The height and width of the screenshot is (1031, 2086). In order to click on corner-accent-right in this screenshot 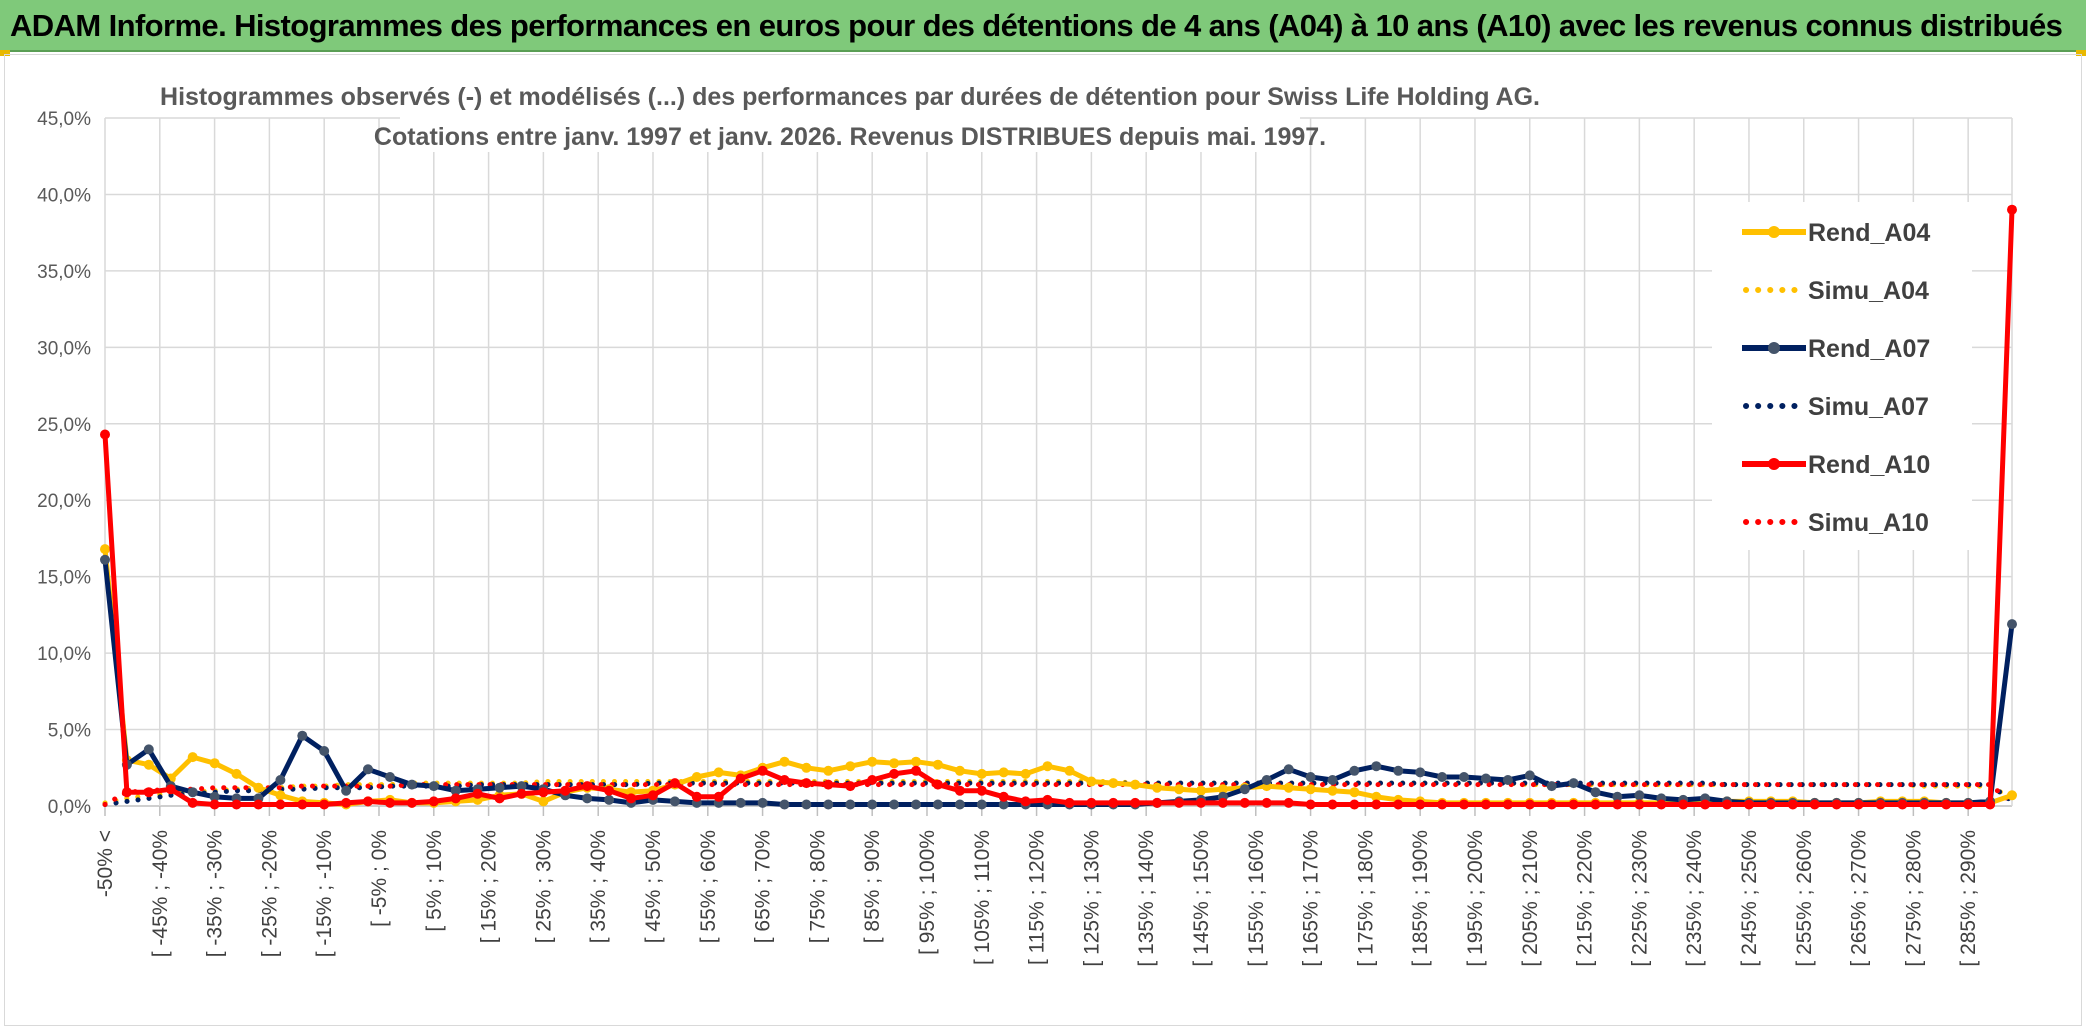, I will do `click(2081, 53)`.